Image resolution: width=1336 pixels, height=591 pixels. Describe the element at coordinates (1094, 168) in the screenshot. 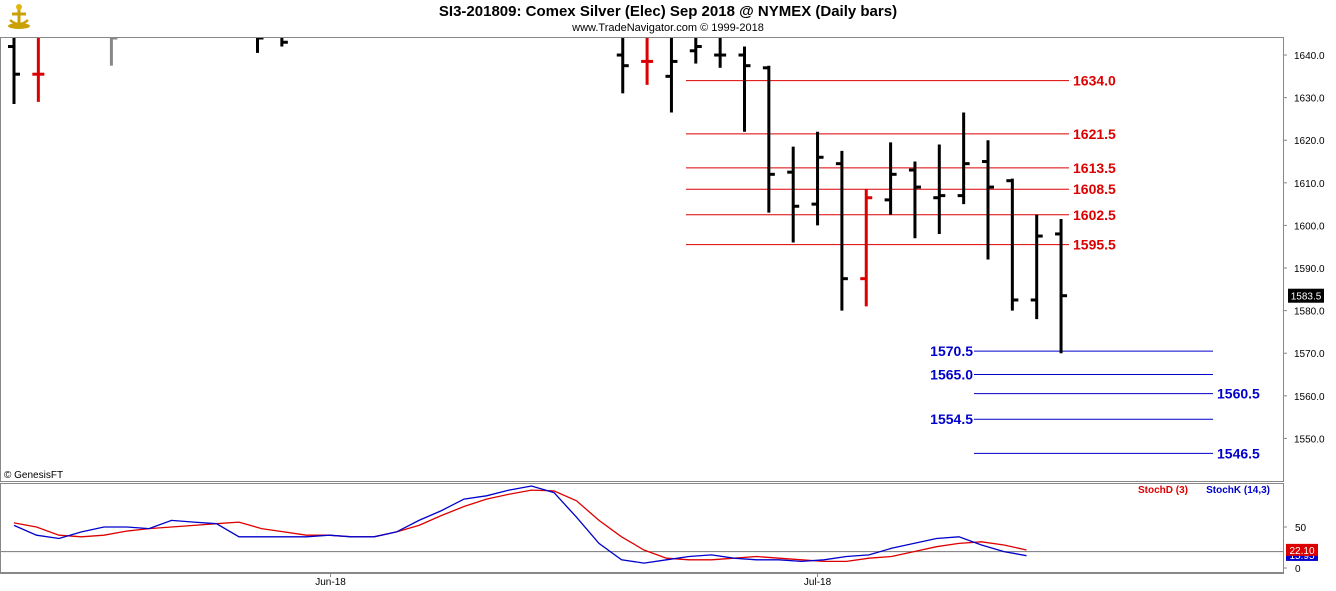

I see `resistance-label: 1613.5` at that location.